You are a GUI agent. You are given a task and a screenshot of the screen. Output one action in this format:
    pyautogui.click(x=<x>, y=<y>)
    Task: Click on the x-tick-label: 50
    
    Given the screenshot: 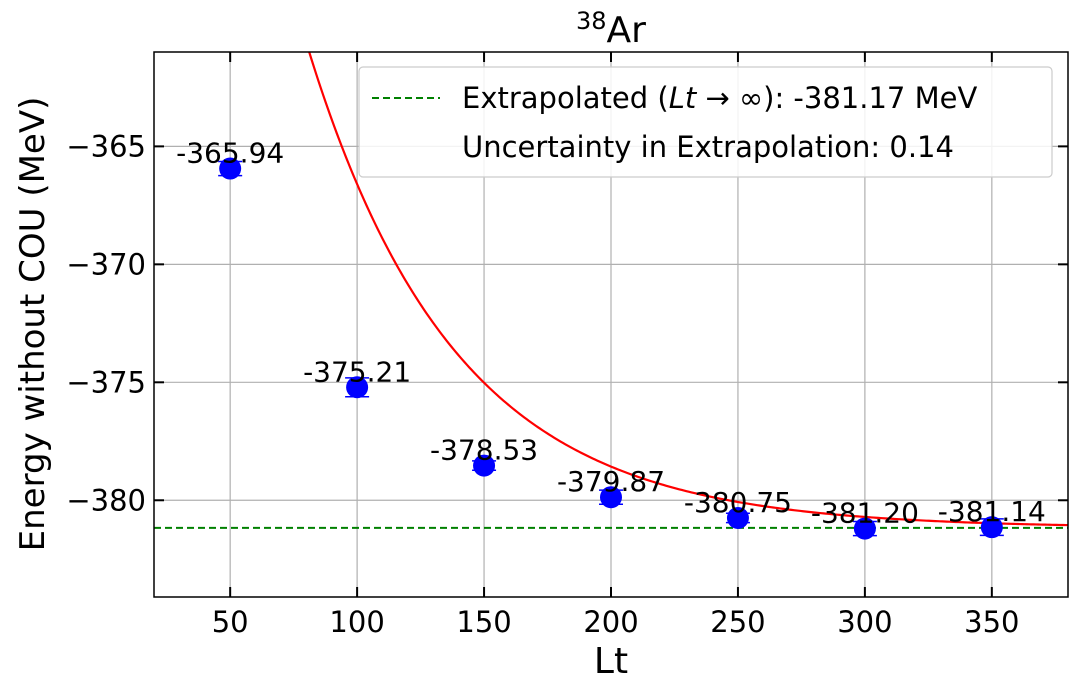 What is the action you would take?
    pyautogui.click(x=230, y=622)
    